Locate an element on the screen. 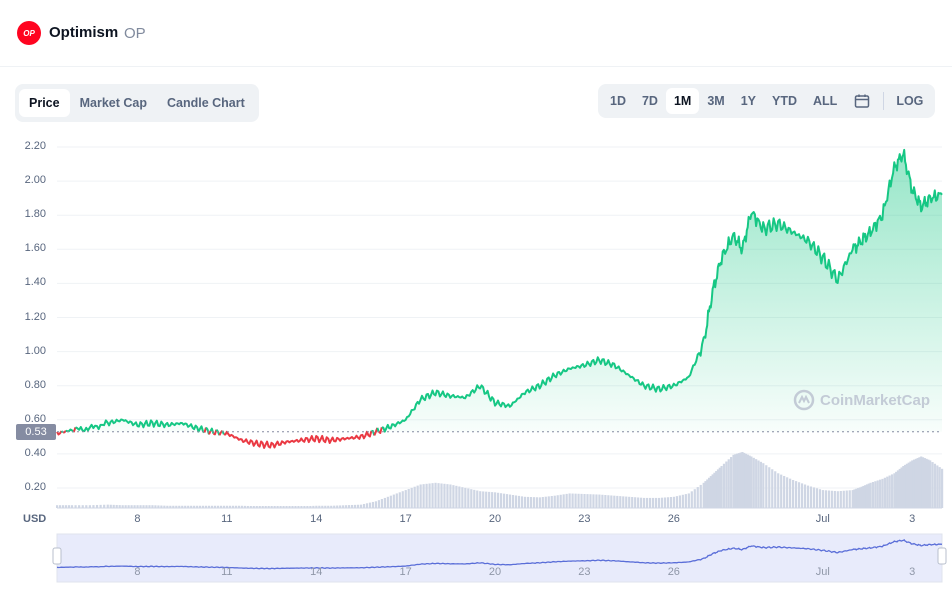 The height and width of the screenshot is (591, 952). chart-type-tabs: Price Market Cap Candle Chart is located at coordinates (137, 103).